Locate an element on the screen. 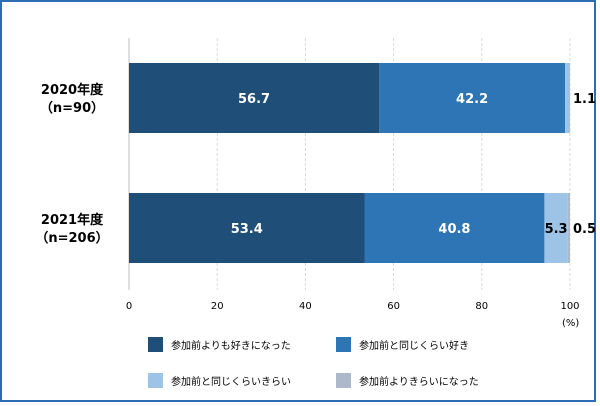 The image size is (600, 406). category-label: 2021年度 is located at coordinates (72, 220).